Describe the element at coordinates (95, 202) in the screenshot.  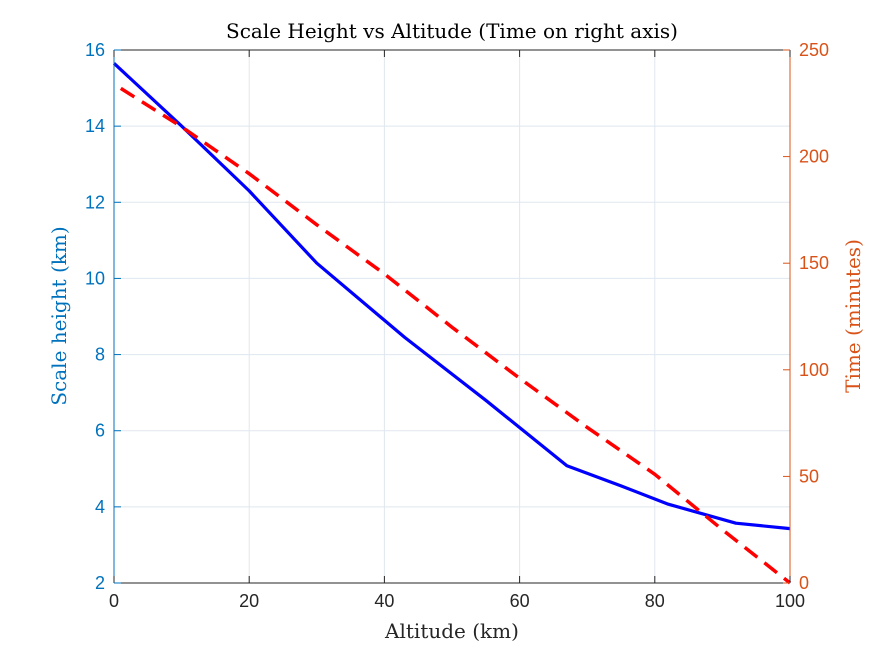
I see `left-y-tick-label: 12` at that location.